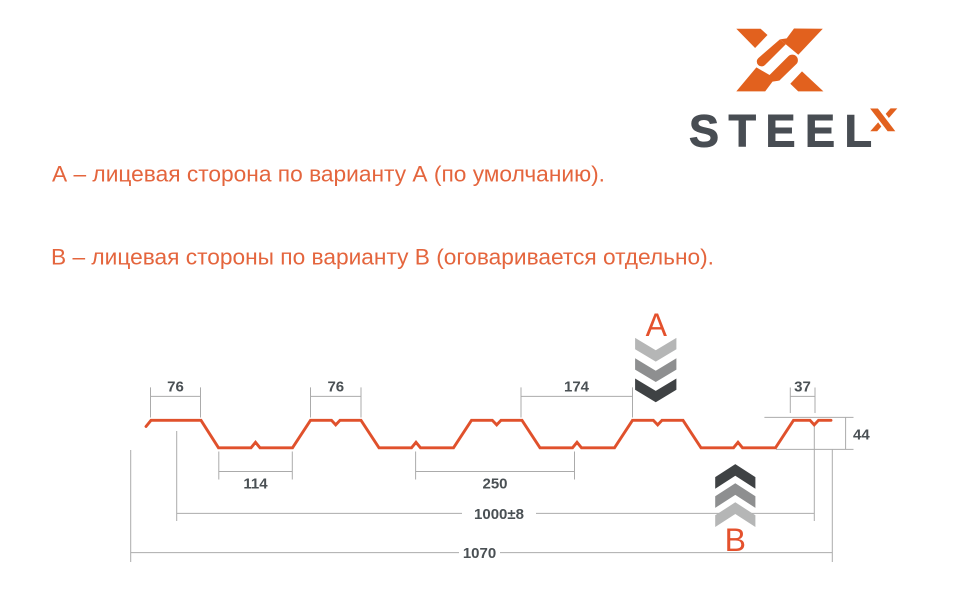  I want to click on svg-text: A, so click(657, 325).